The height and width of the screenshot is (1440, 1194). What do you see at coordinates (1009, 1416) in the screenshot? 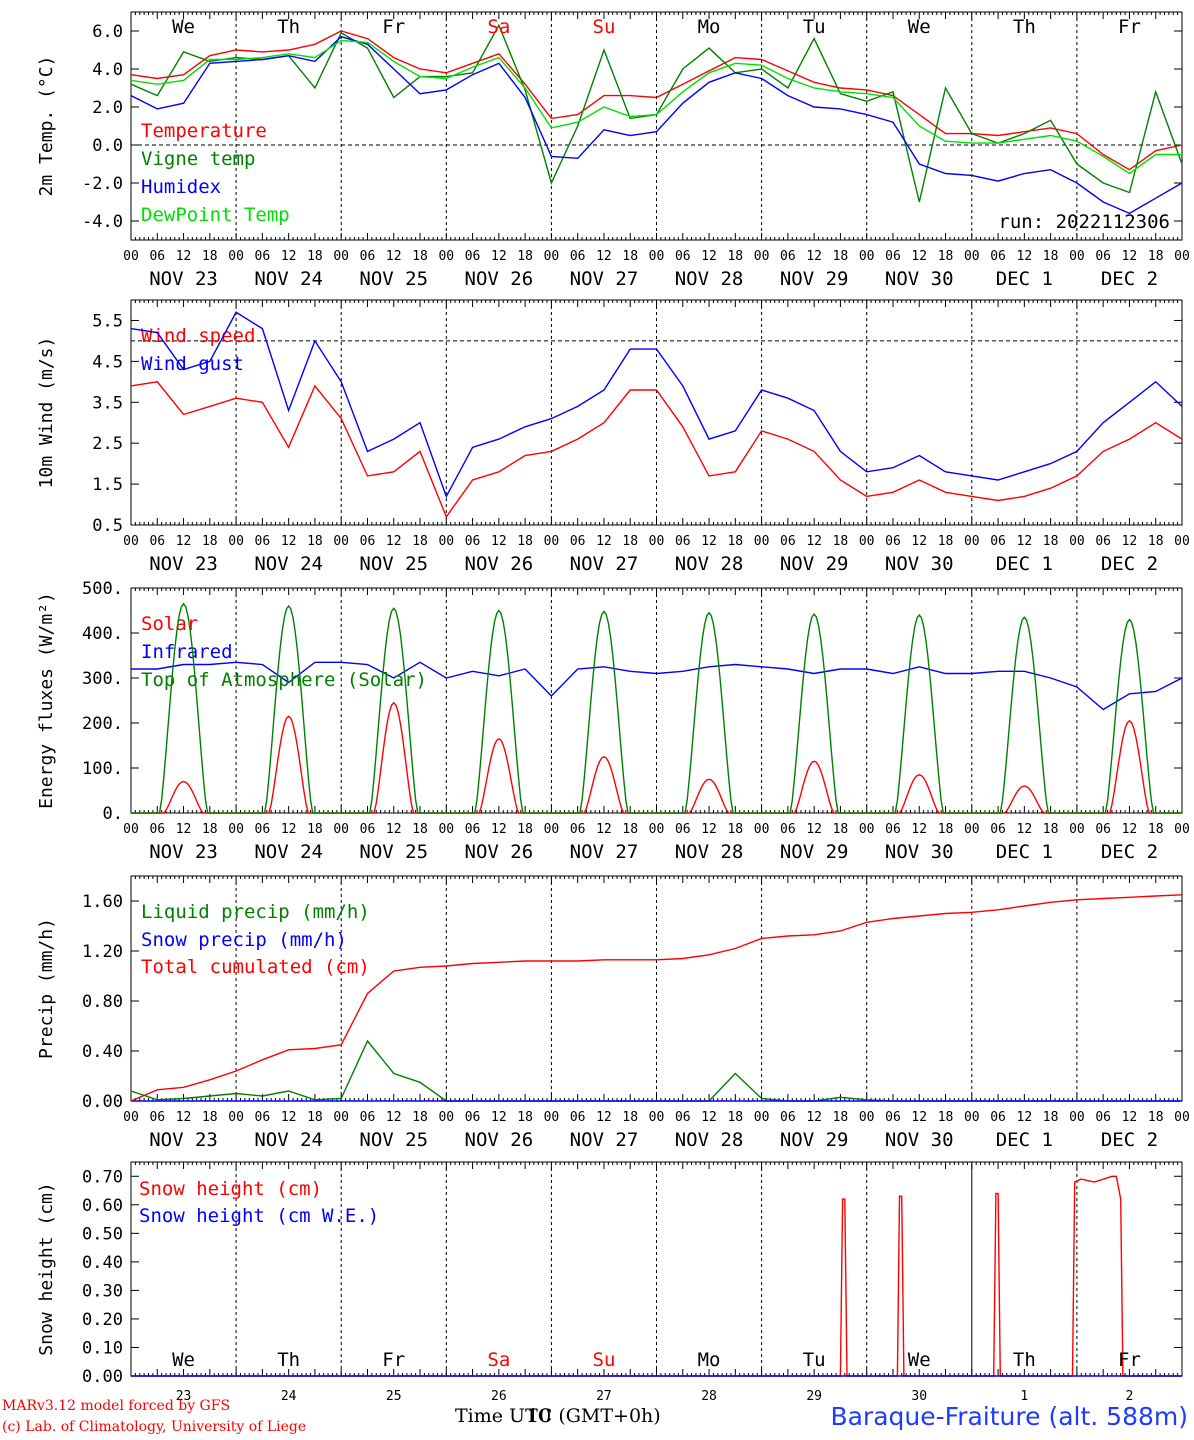
I see `station-name: Baraque-Fraiture (alt. 588m)` at bounding box center [1009, 1416].